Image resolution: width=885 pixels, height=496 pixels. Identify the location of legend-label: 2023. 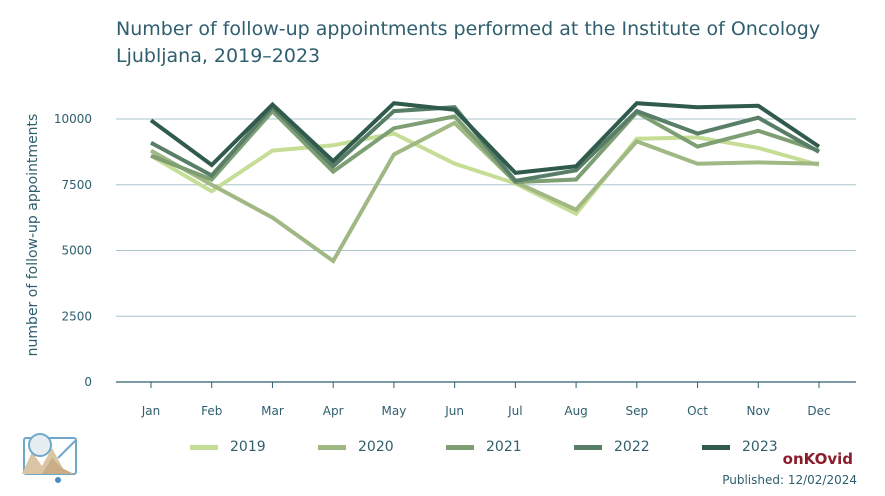
(760, 447).